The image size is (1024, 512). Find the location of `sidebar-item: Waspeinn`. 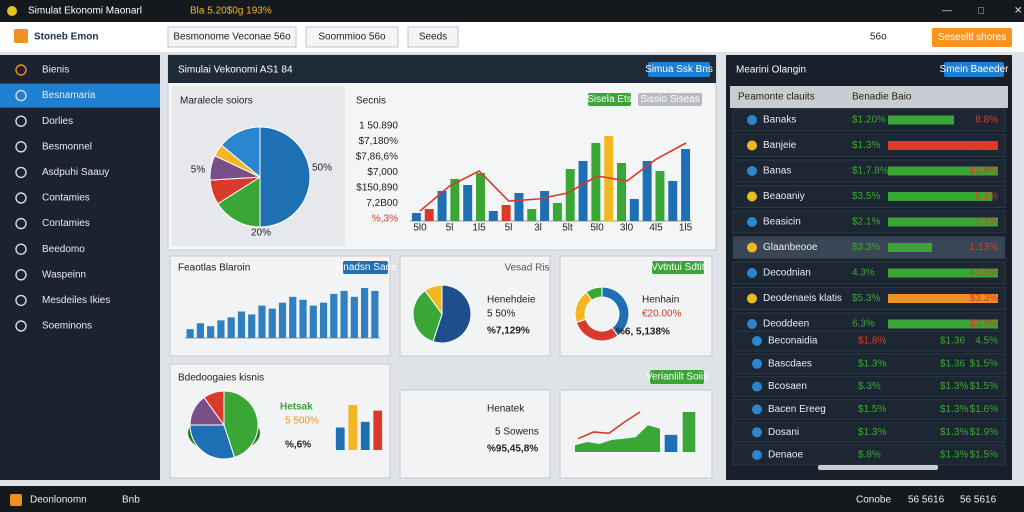

sidebar-item: Waspeinn is located at coordinates (64, 274).